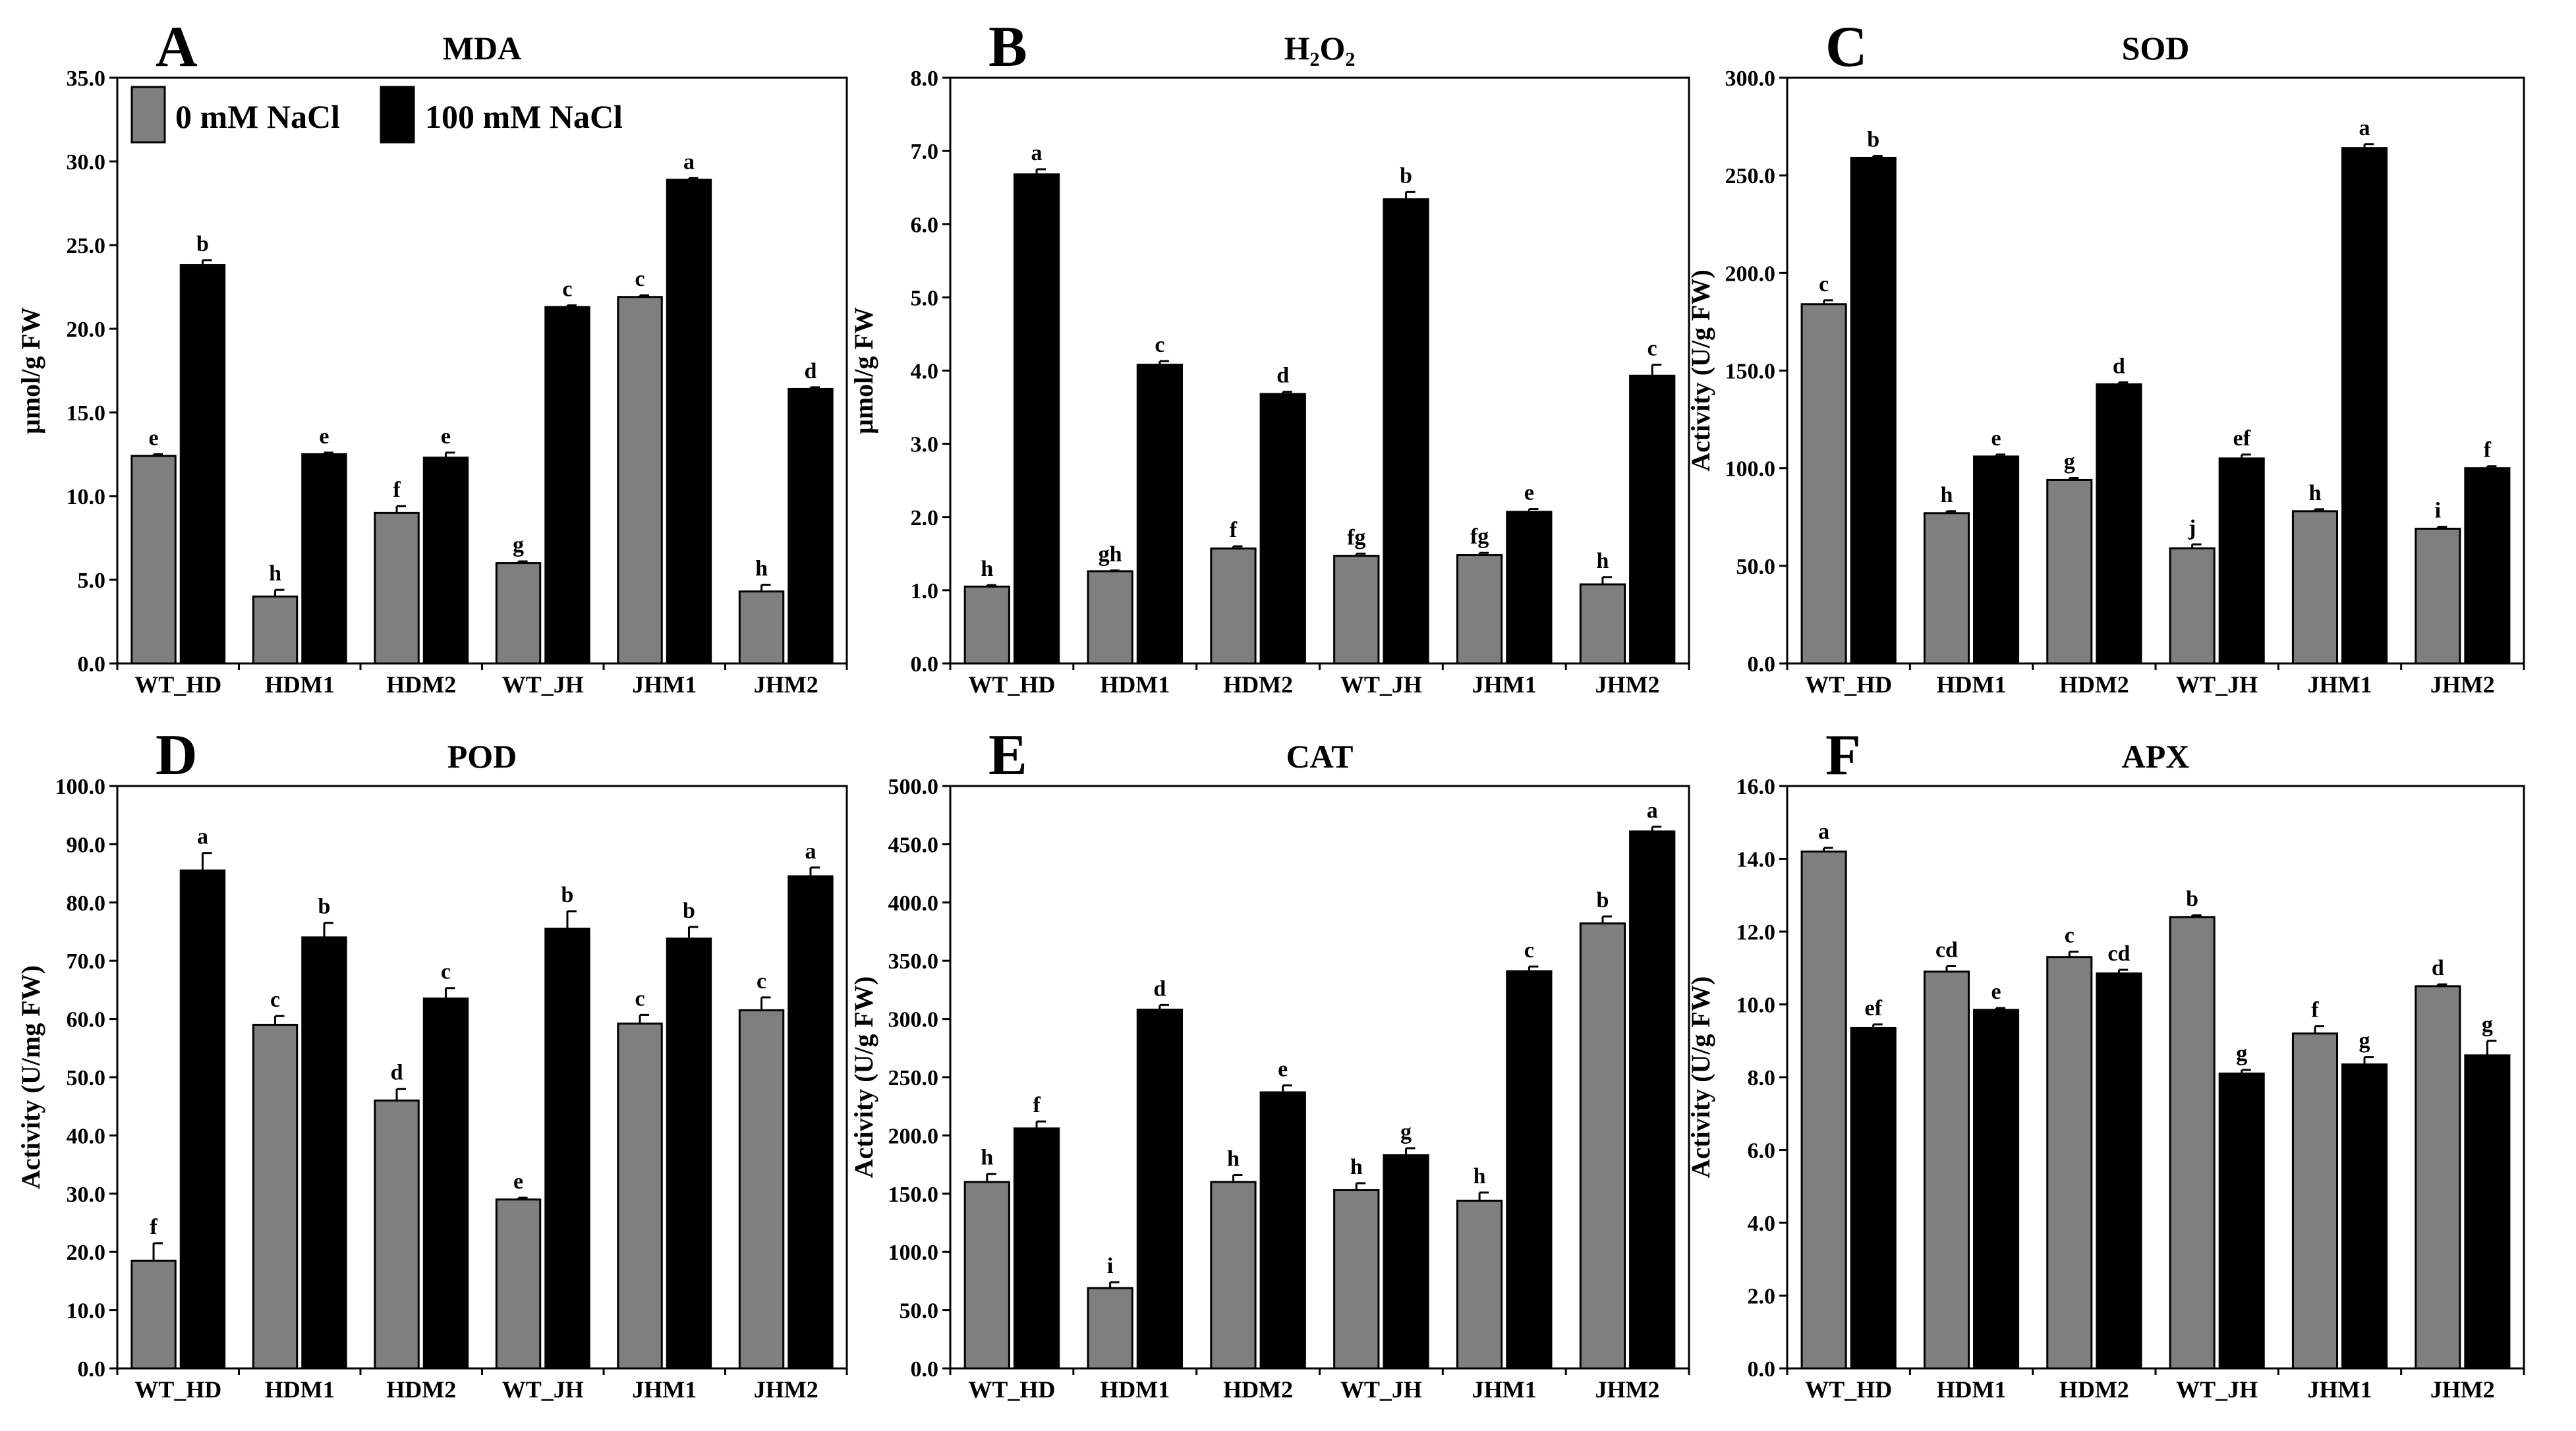 The image size is (2576, 1431). What do you see at coordinates (86, 1195) in the screenshot?
I see `y-tick-label: 30.0` at bounding box center [86, 1195].